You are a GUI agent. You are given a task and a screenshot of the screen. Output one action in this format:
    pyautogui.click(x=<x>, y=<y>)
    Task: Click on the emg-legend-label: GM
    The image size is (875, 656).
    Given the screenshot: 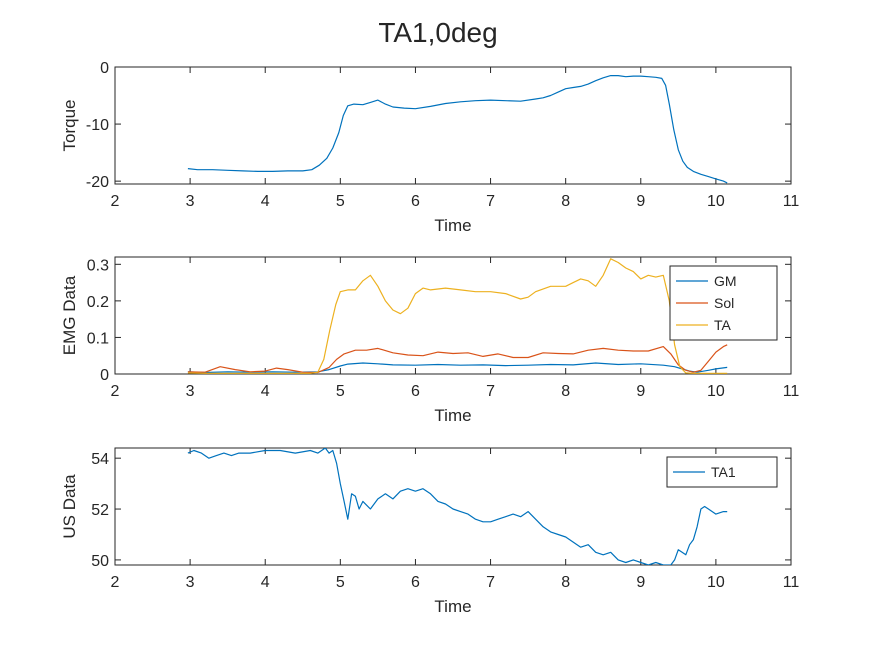 What is the action you would take?
    pyautogui.click(x=725, y=281)
    